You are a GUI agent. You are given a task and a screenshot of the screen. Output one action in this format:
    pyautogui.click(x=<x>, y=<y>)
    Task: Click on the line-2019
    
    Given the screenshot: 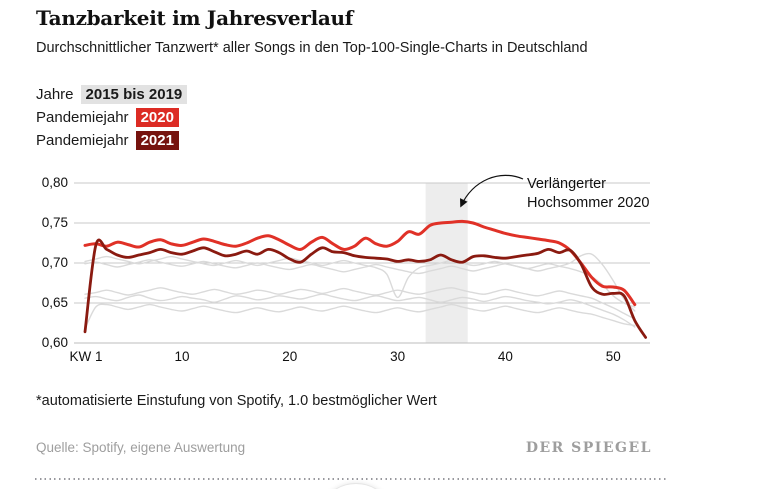 What is the action you would take?
    pyautogui.click(x=360, y=281)
    